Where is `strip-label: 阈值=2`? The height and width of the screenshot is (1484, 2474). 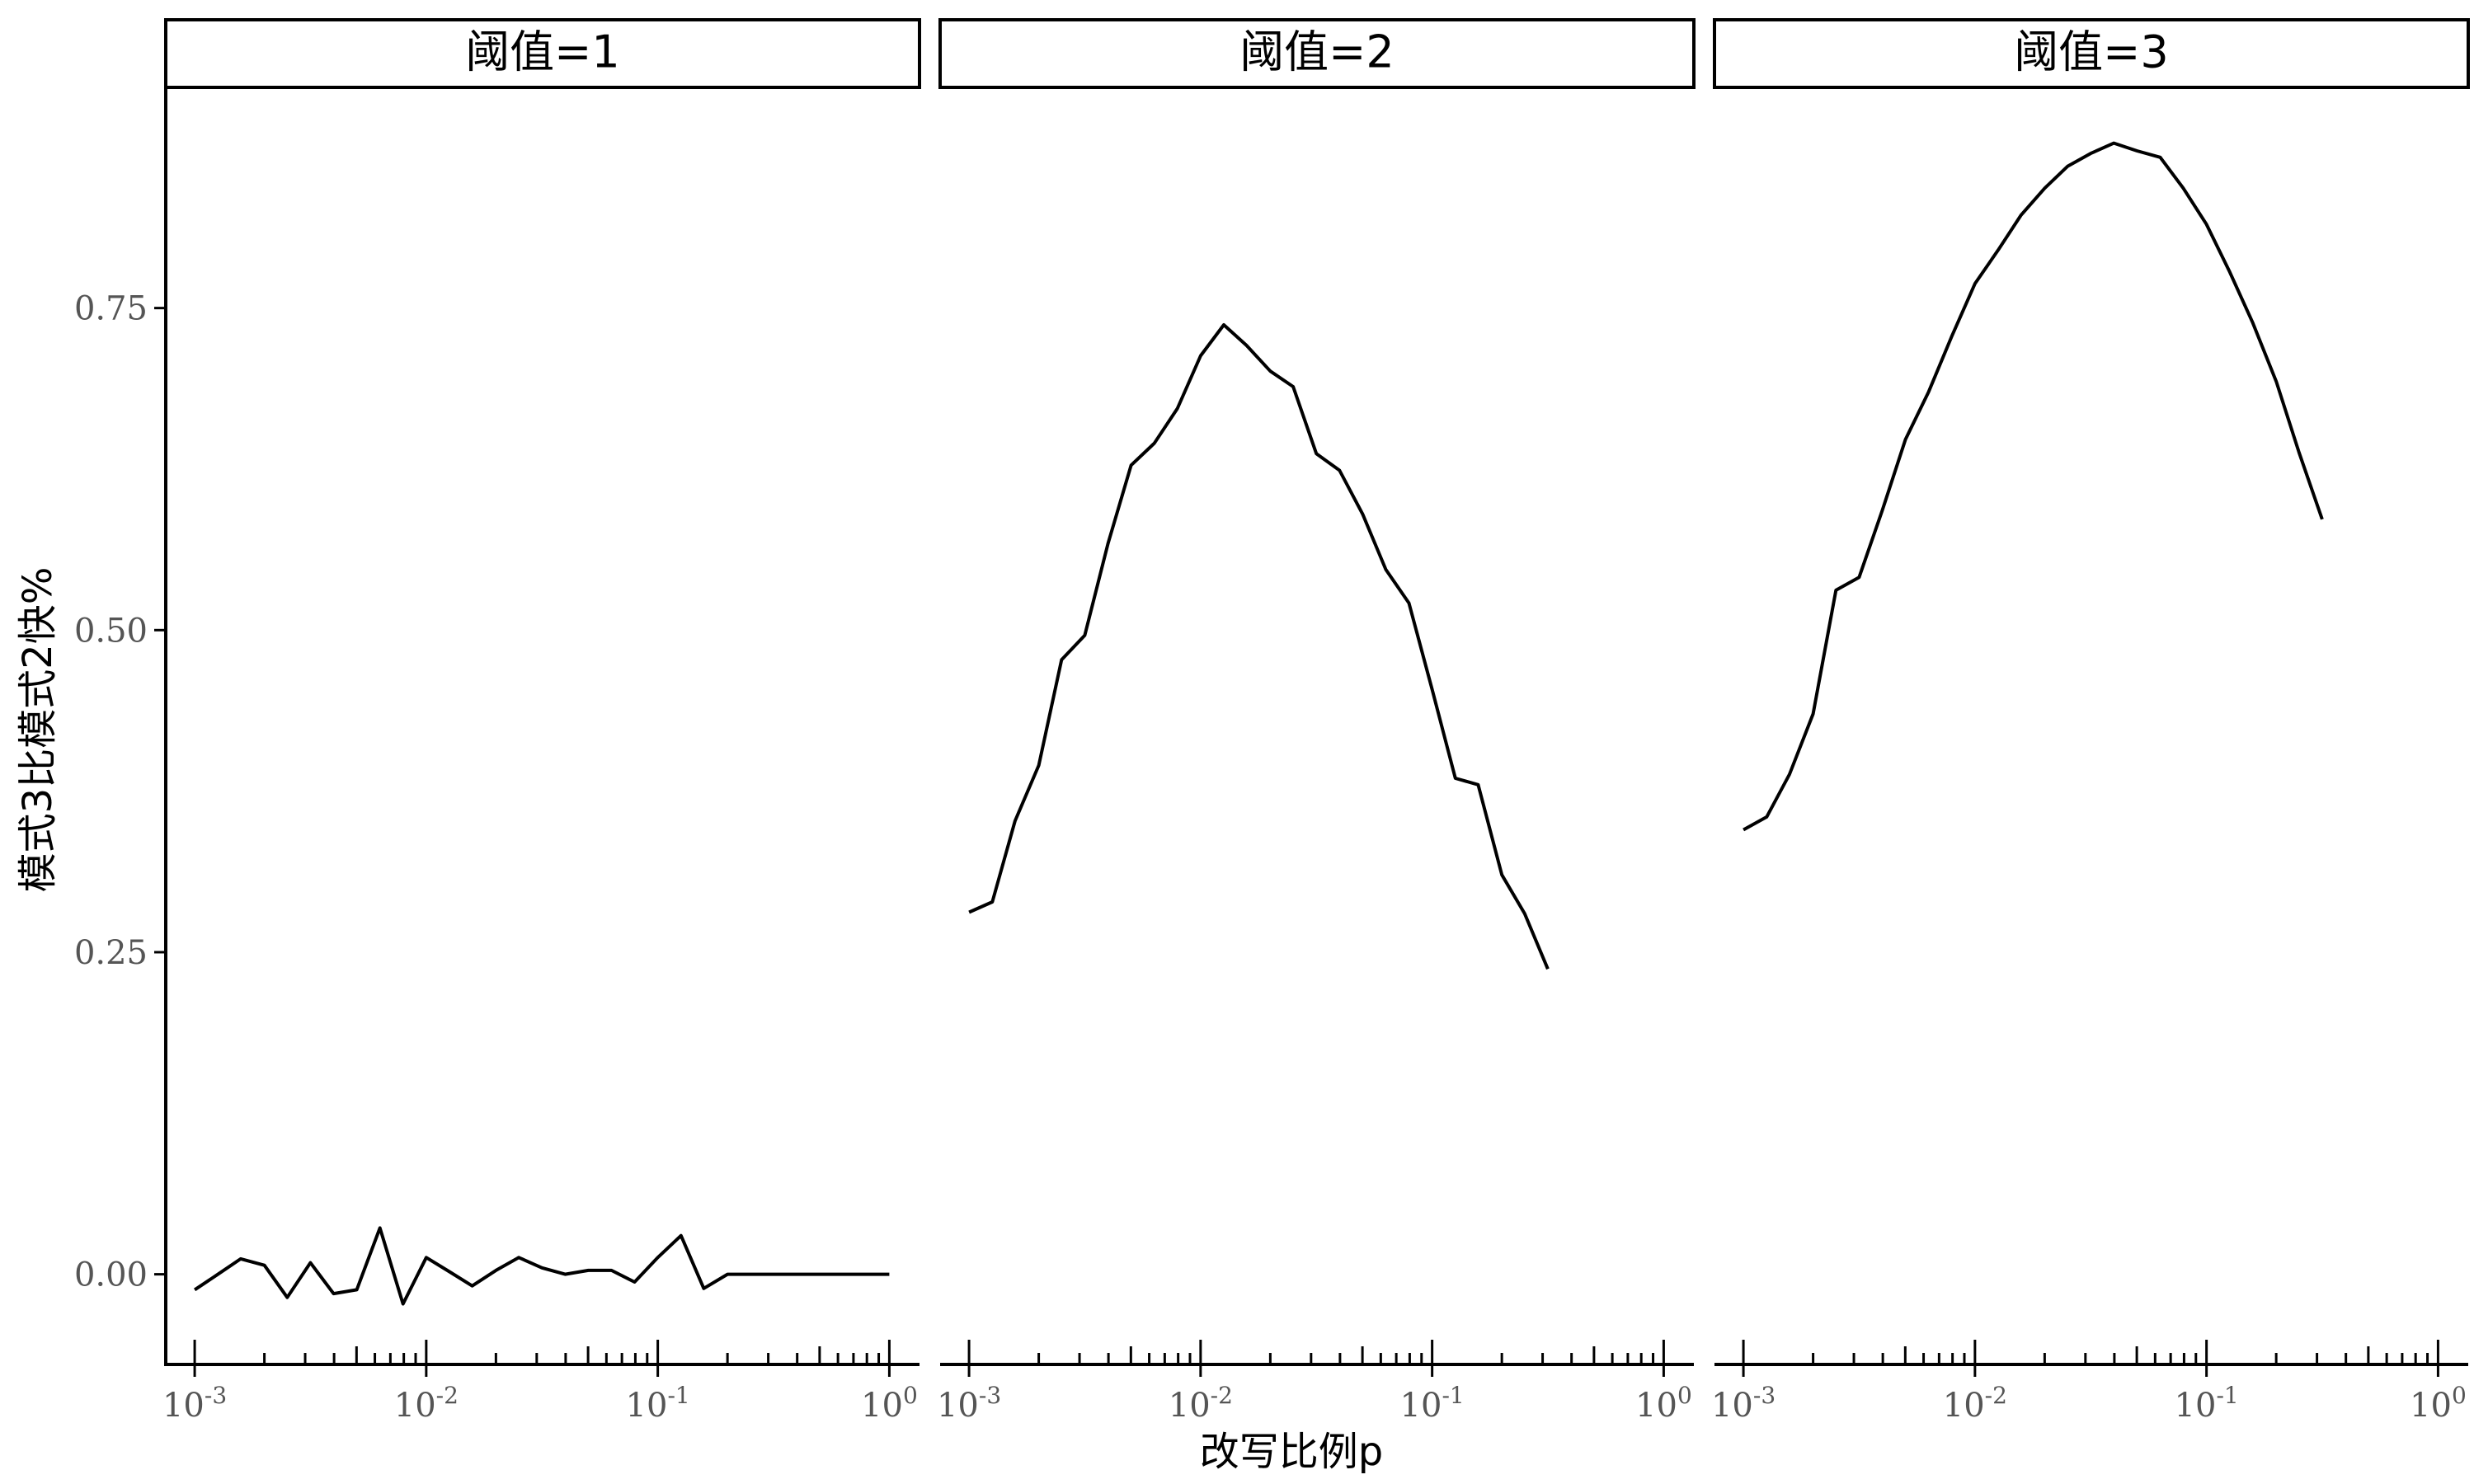
strip-label: 阈值=2 is located at coordinates (1317, 52).